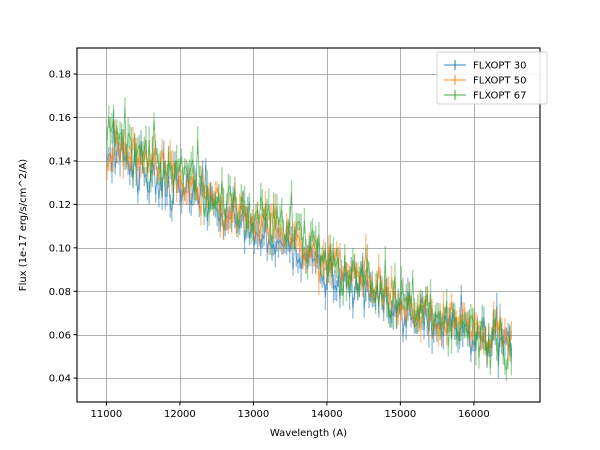 Image resolution: width=600 pixels, height=450 pixels. Describe the element at coordinates (499, 96) in the screenshot. I see `legend-label: FLXOPT 67` at that location.